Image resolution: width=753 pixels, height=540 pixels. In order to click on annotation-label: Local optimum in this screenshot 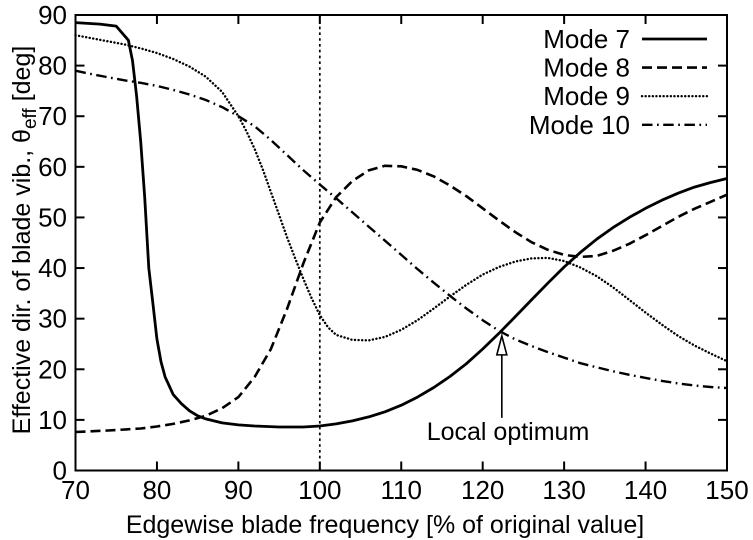, I will do `click(508, 432)`.